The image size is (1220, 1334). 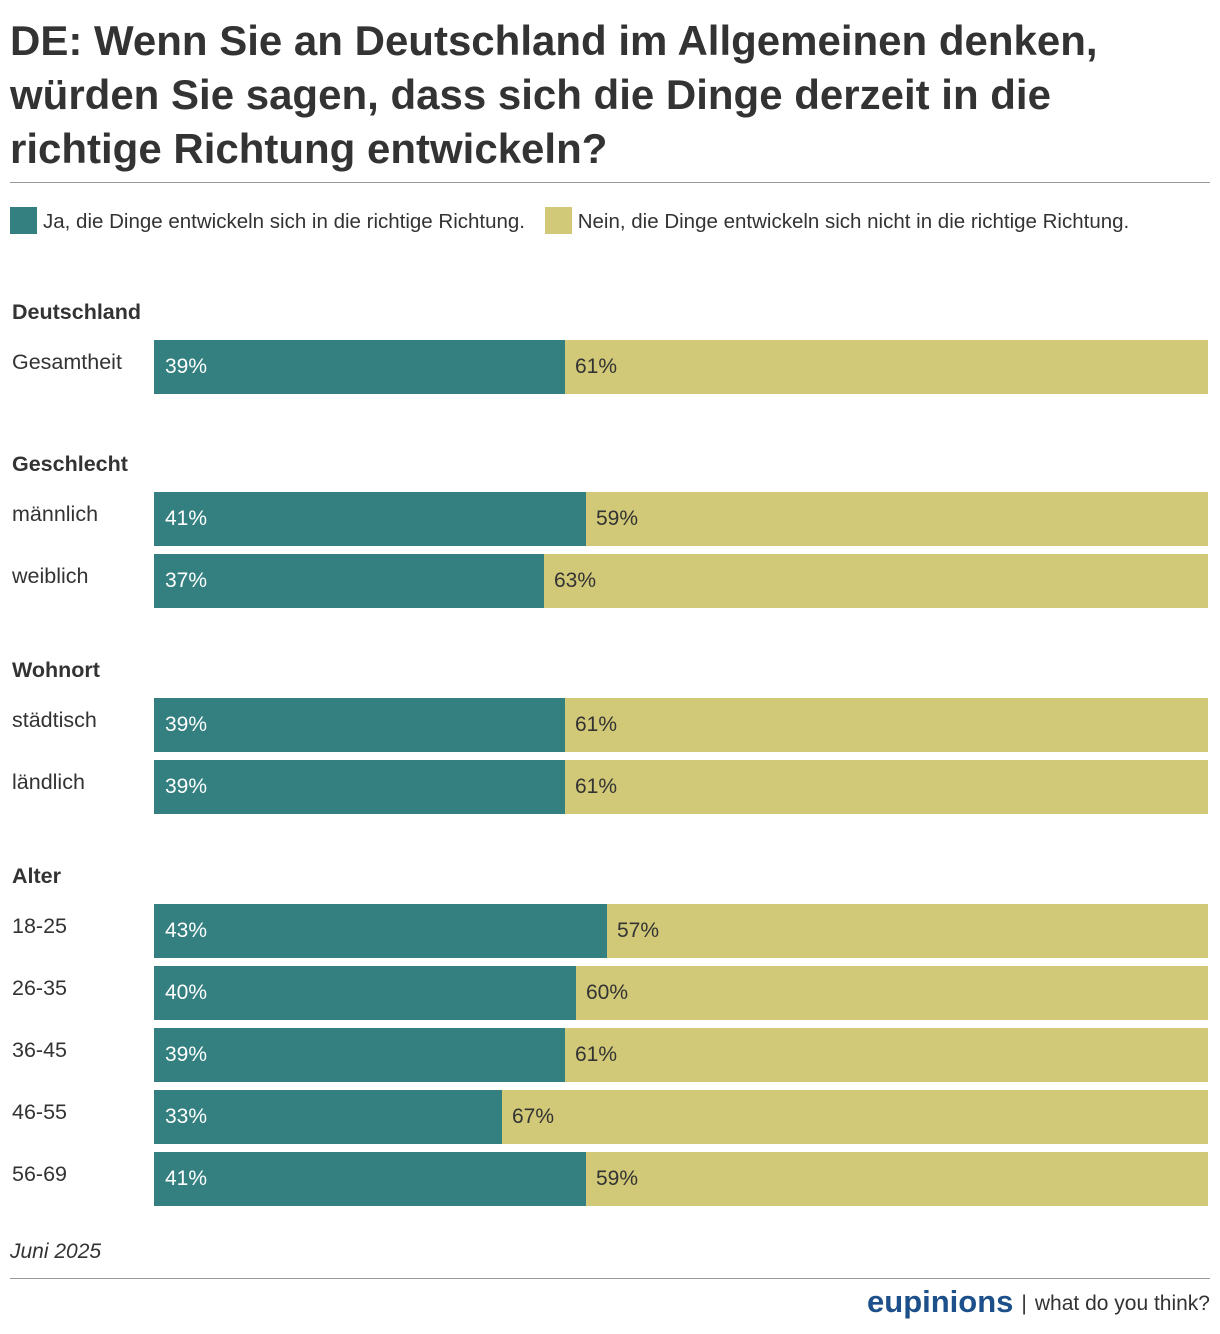 I want to click on data-label-ja: 33%, so click(x=186, y=1116).